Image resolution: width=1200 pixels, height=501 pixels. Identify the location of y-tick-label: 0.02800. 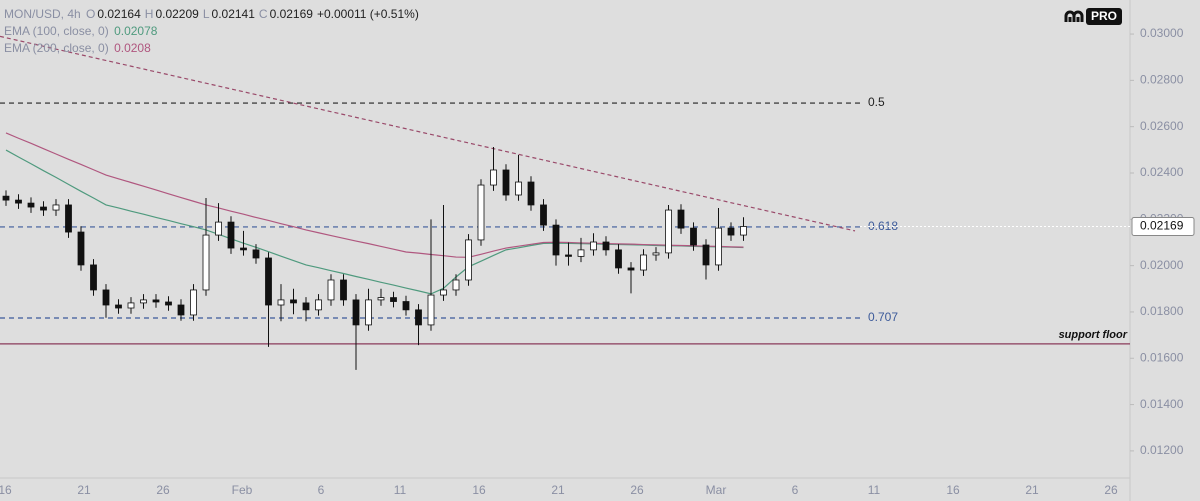
(1162, 80).